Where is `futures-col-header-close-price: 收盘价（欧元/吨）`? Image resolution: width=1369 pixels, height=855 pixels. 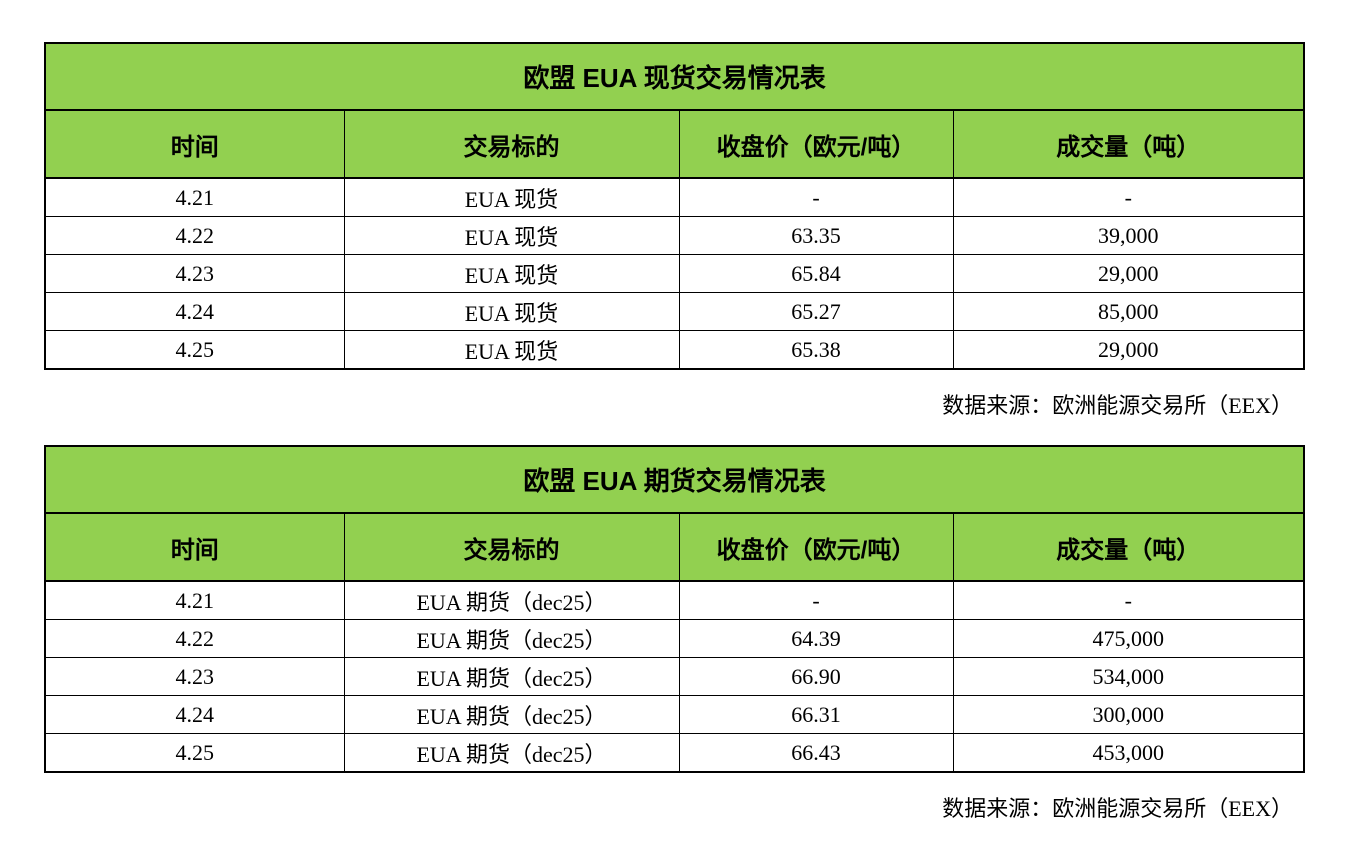
futures-col-header-close-price: 收盘价（欧元/吨） is located at coordinates (816, 547).